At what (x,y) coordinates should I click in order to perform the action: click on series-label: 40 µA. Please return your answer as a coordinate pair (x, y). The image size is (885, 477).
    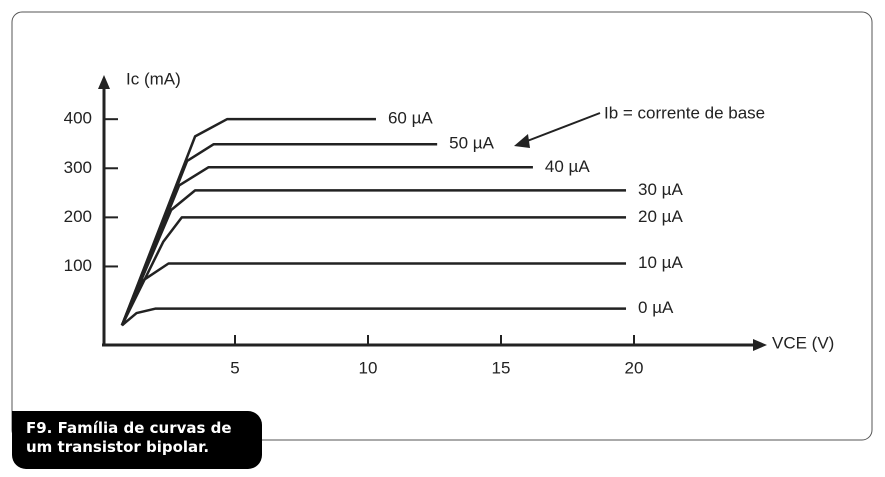
    Looking at the image, I should click on (567, 166).